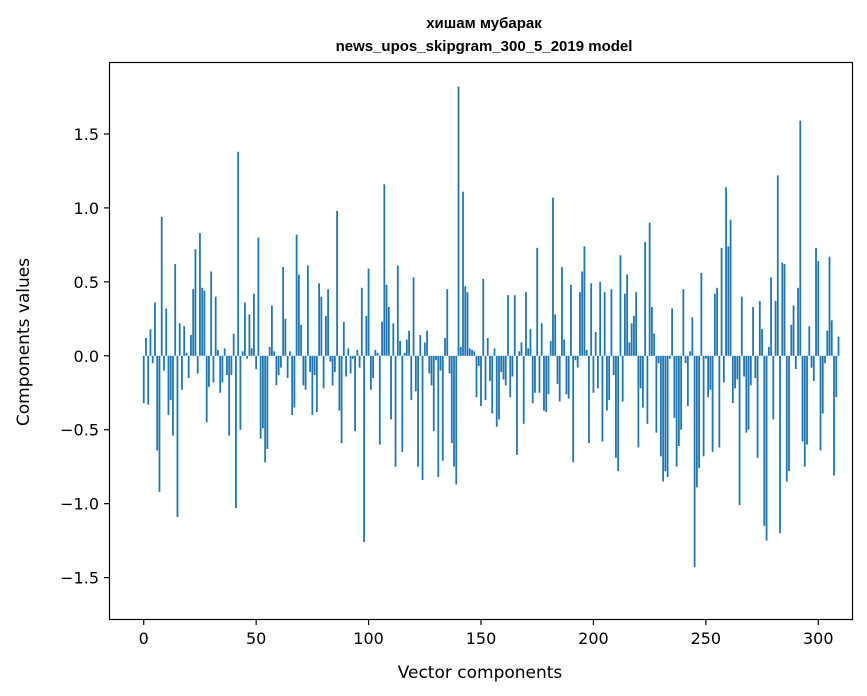 This screenshot has height=696, width=867. I want to click on y-tick-label: 0.5, so click(86, 282).